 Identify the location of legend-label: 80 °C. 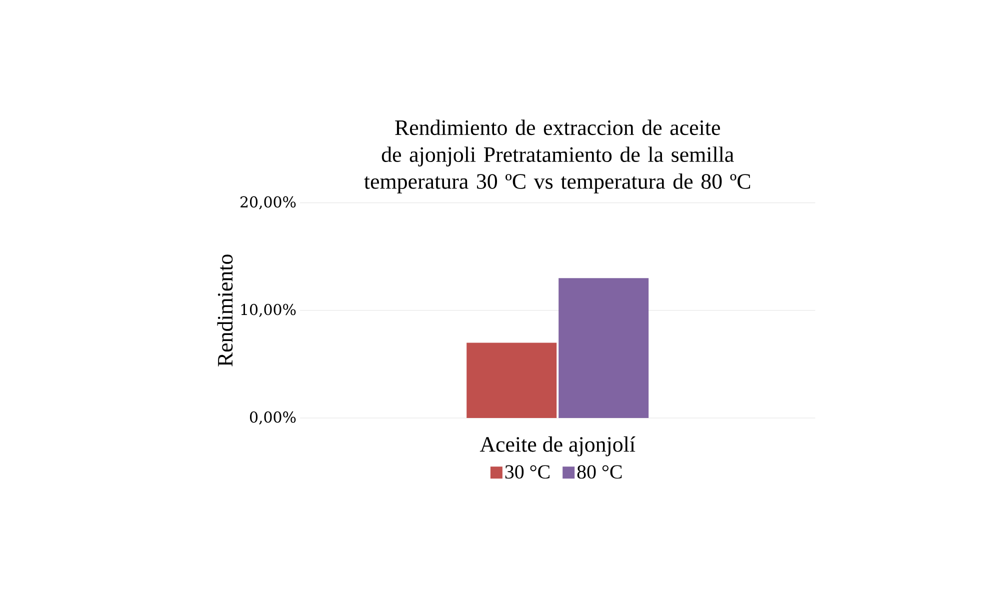
(599, 472).